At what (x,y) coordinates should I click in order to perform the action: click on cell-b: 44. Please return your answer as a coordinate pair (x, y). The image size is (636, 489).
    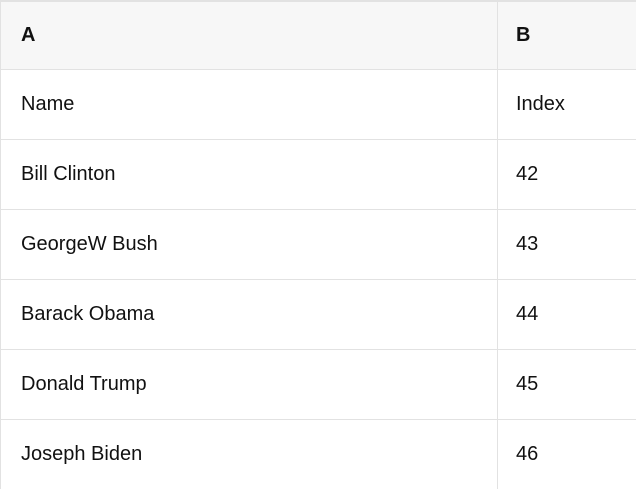
    Looking at the image, I should click on (527, 314).